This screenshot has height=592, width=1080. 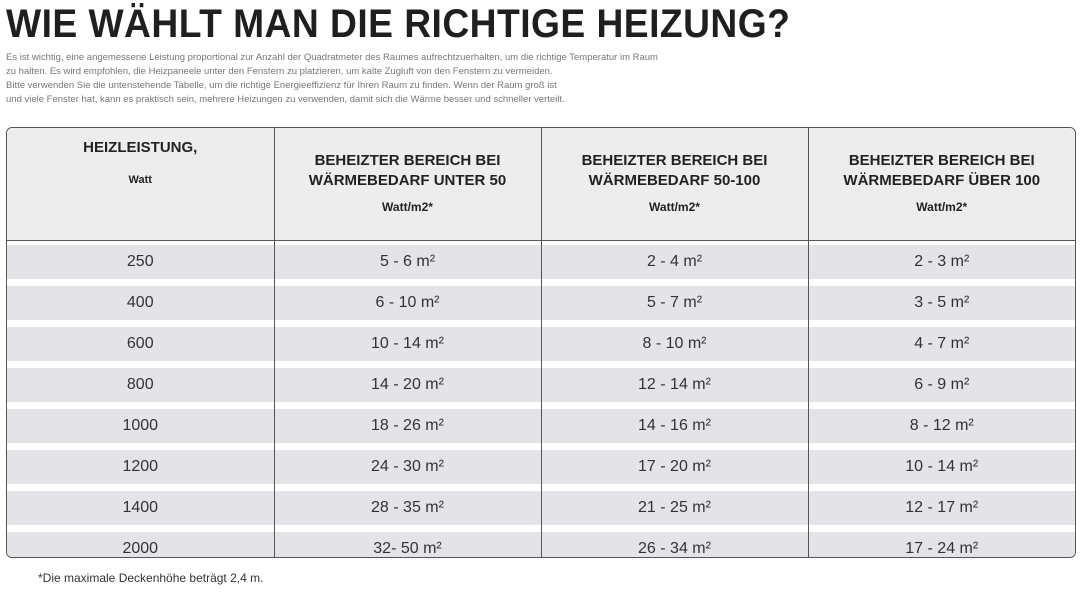 I want to click on cell-text: 12 - 17 m², so click(x=941, y=507).